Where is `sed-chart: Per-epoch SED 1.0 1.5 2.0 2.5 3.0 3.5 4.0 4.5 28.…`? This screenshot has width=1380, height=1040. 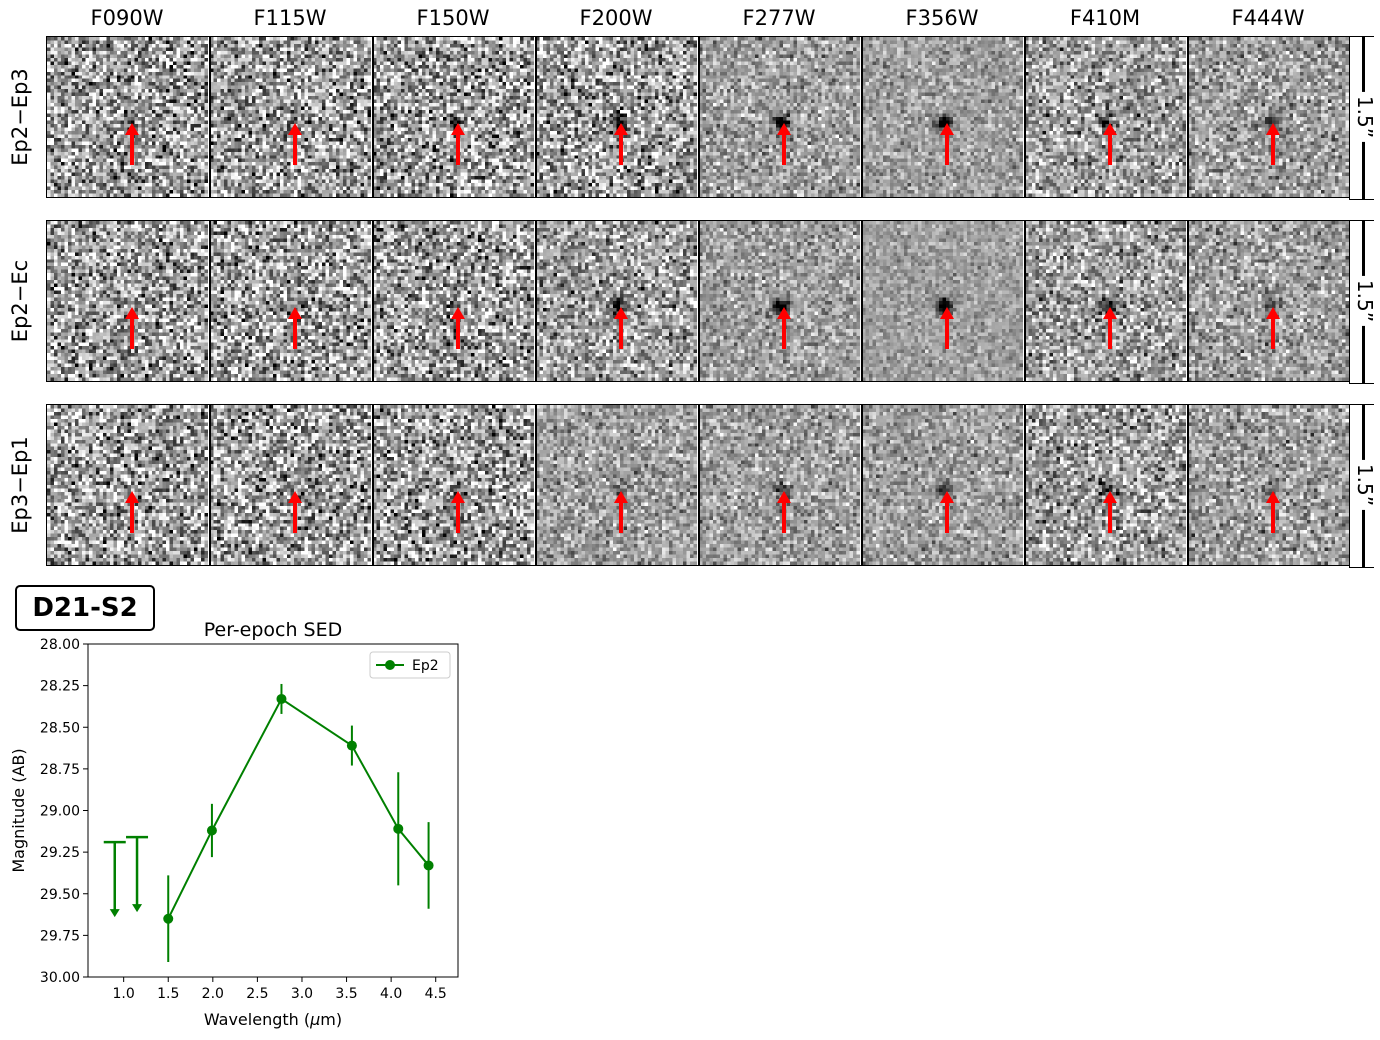
sed-chart: Per-epoch SED 1.0 1.5 2.0 2.5 3.0 3.5 4.0 4.5 28.… is located at coordinates (234, 824).